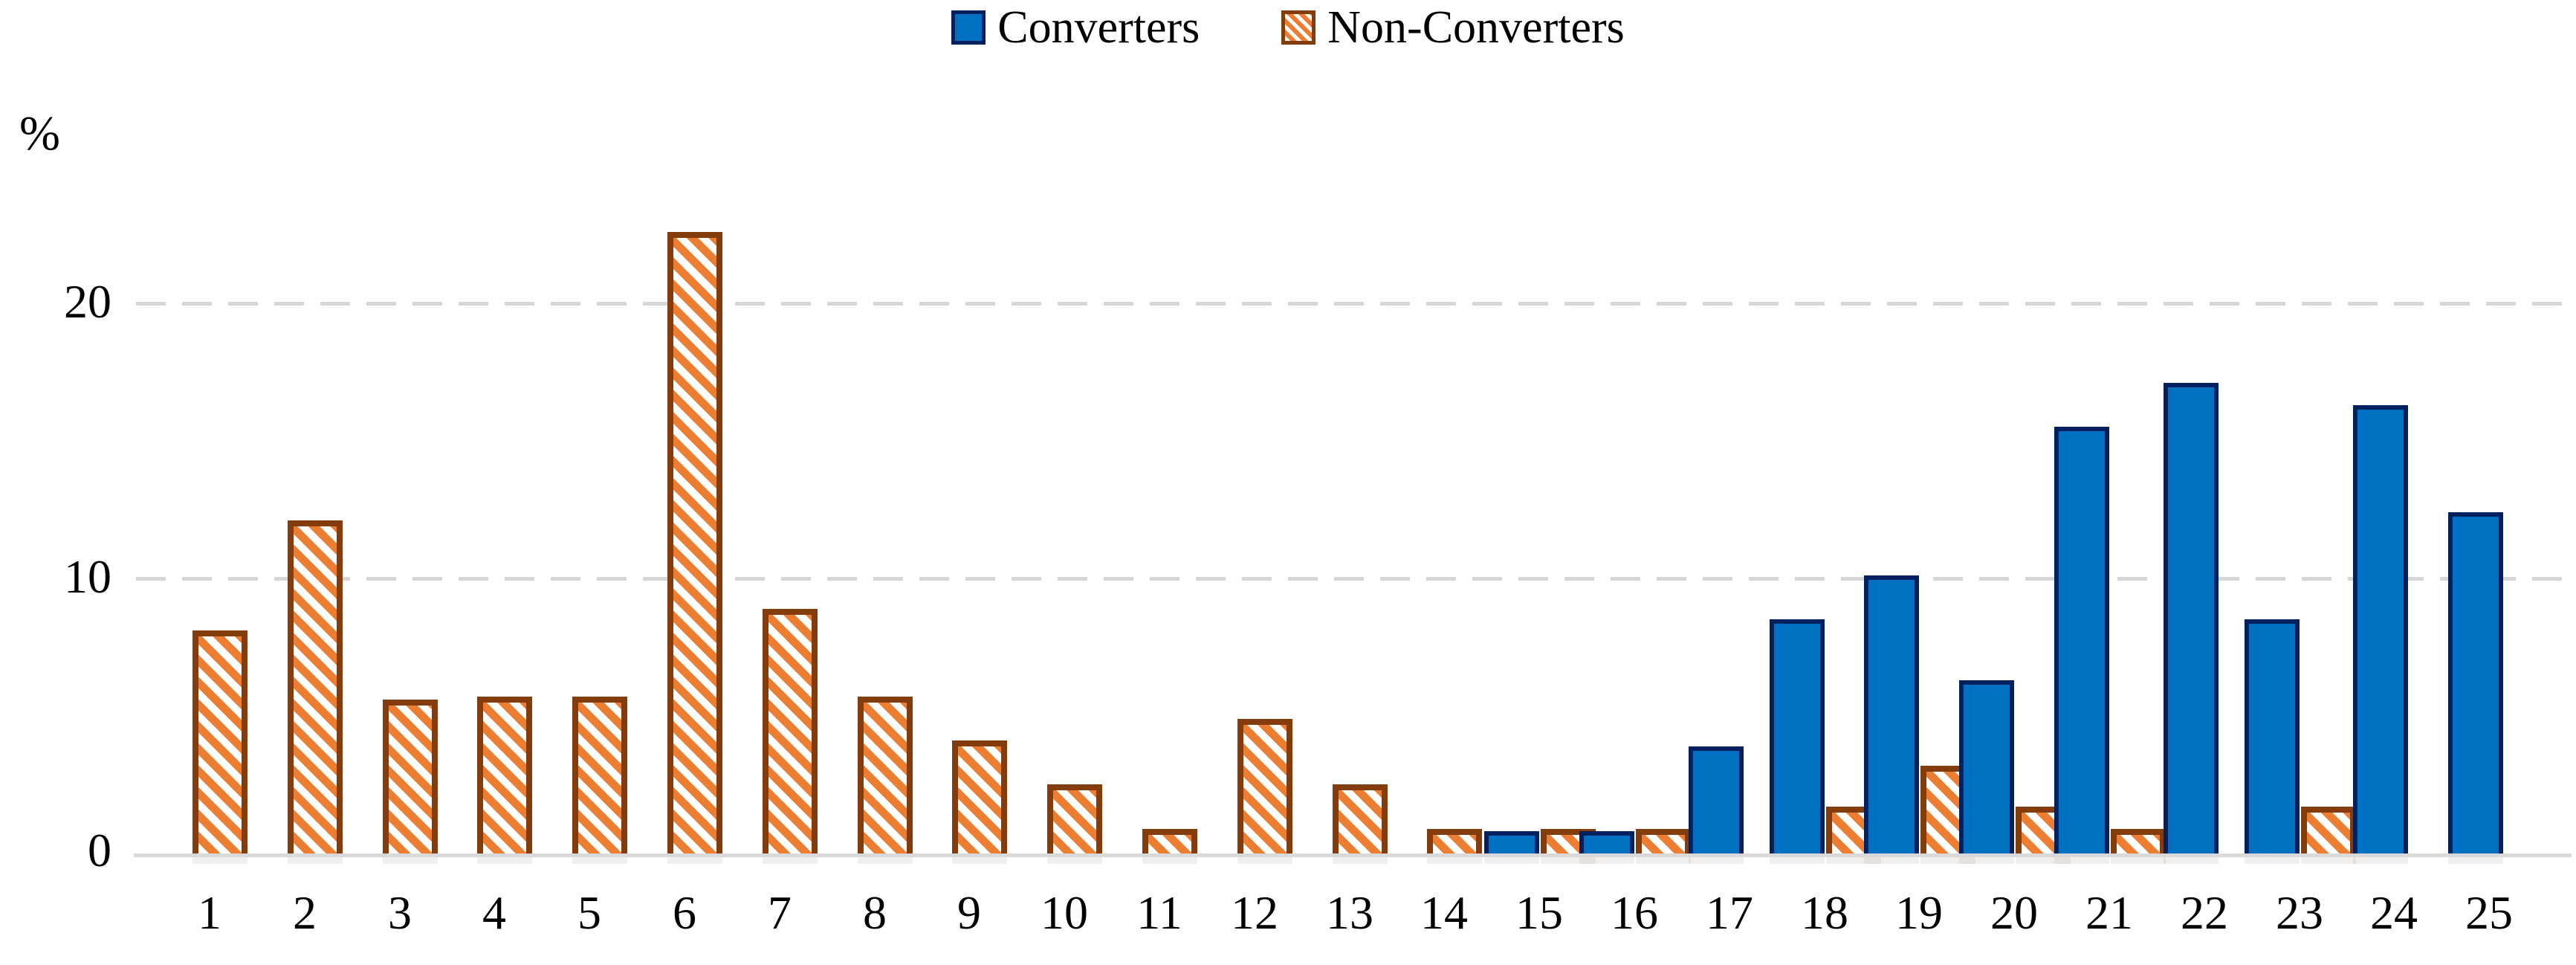 The height and width of the screenshot is (965, 2576). I want to click on y-axis-title: %, so click(39, 133).